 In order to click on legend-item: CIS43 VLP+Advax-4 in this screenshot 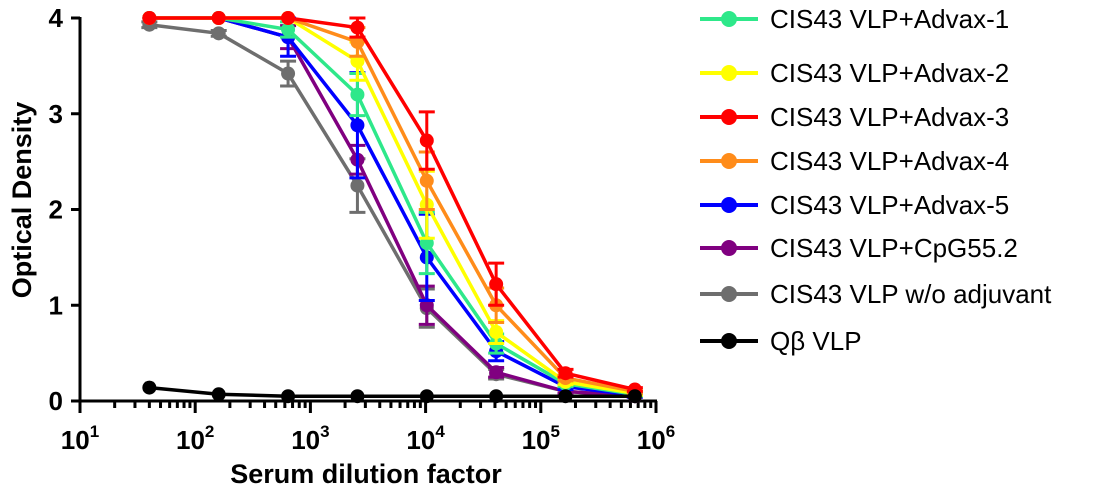, I will do `click(854, 161)`.